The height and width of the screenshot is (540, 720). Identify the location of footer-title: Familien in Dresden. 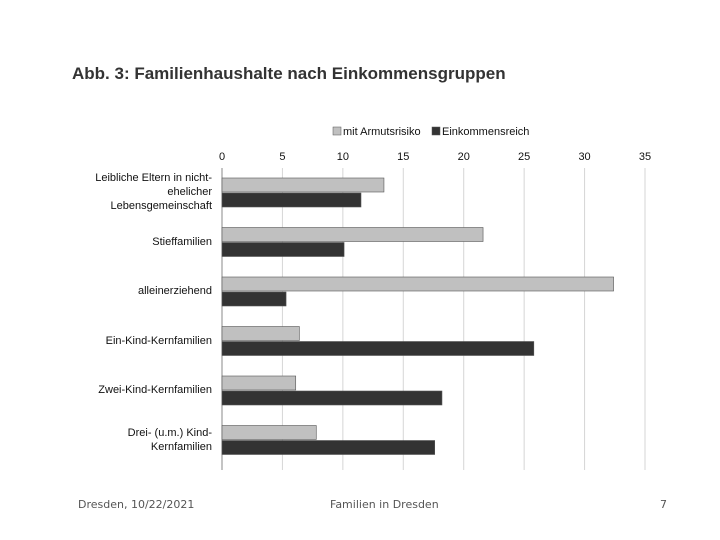
(384, 504).